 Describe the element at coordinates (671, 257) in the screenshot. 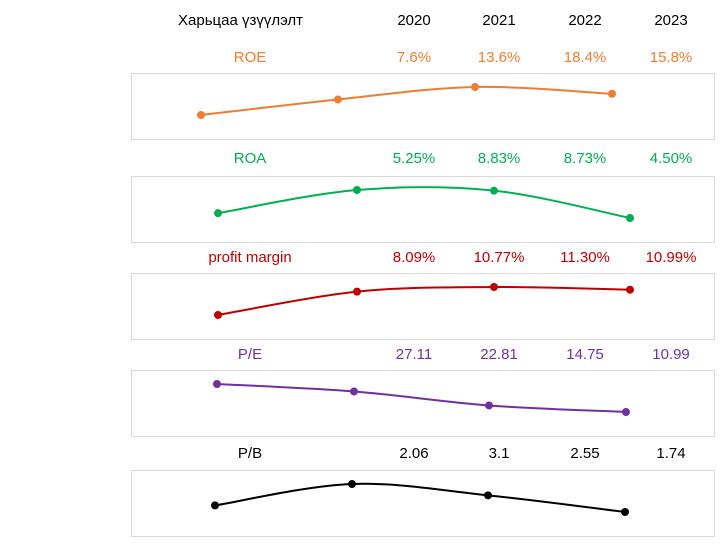

I see `value-label-profit-margin-2023: 10.99%` at that location.